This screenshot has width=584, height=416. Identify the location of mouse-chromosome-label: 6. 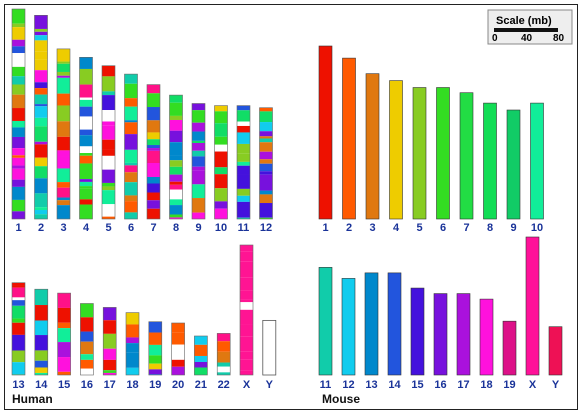
(443, 228).